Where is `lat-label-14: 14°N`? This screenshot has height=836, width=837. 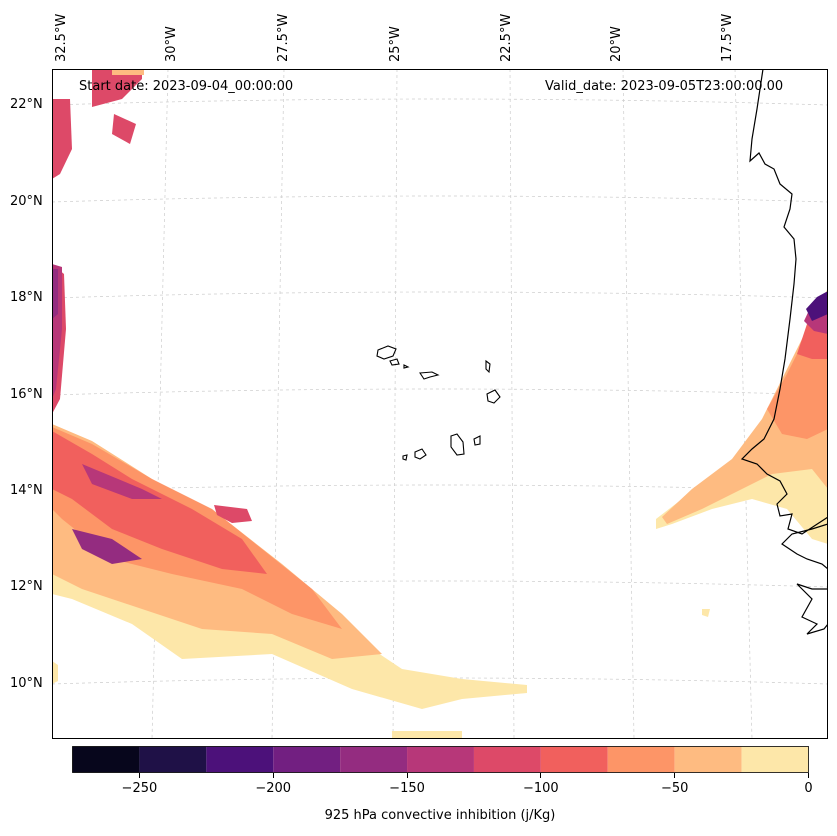 lat-label-14: 14°N is located at coordinates (26, 490).